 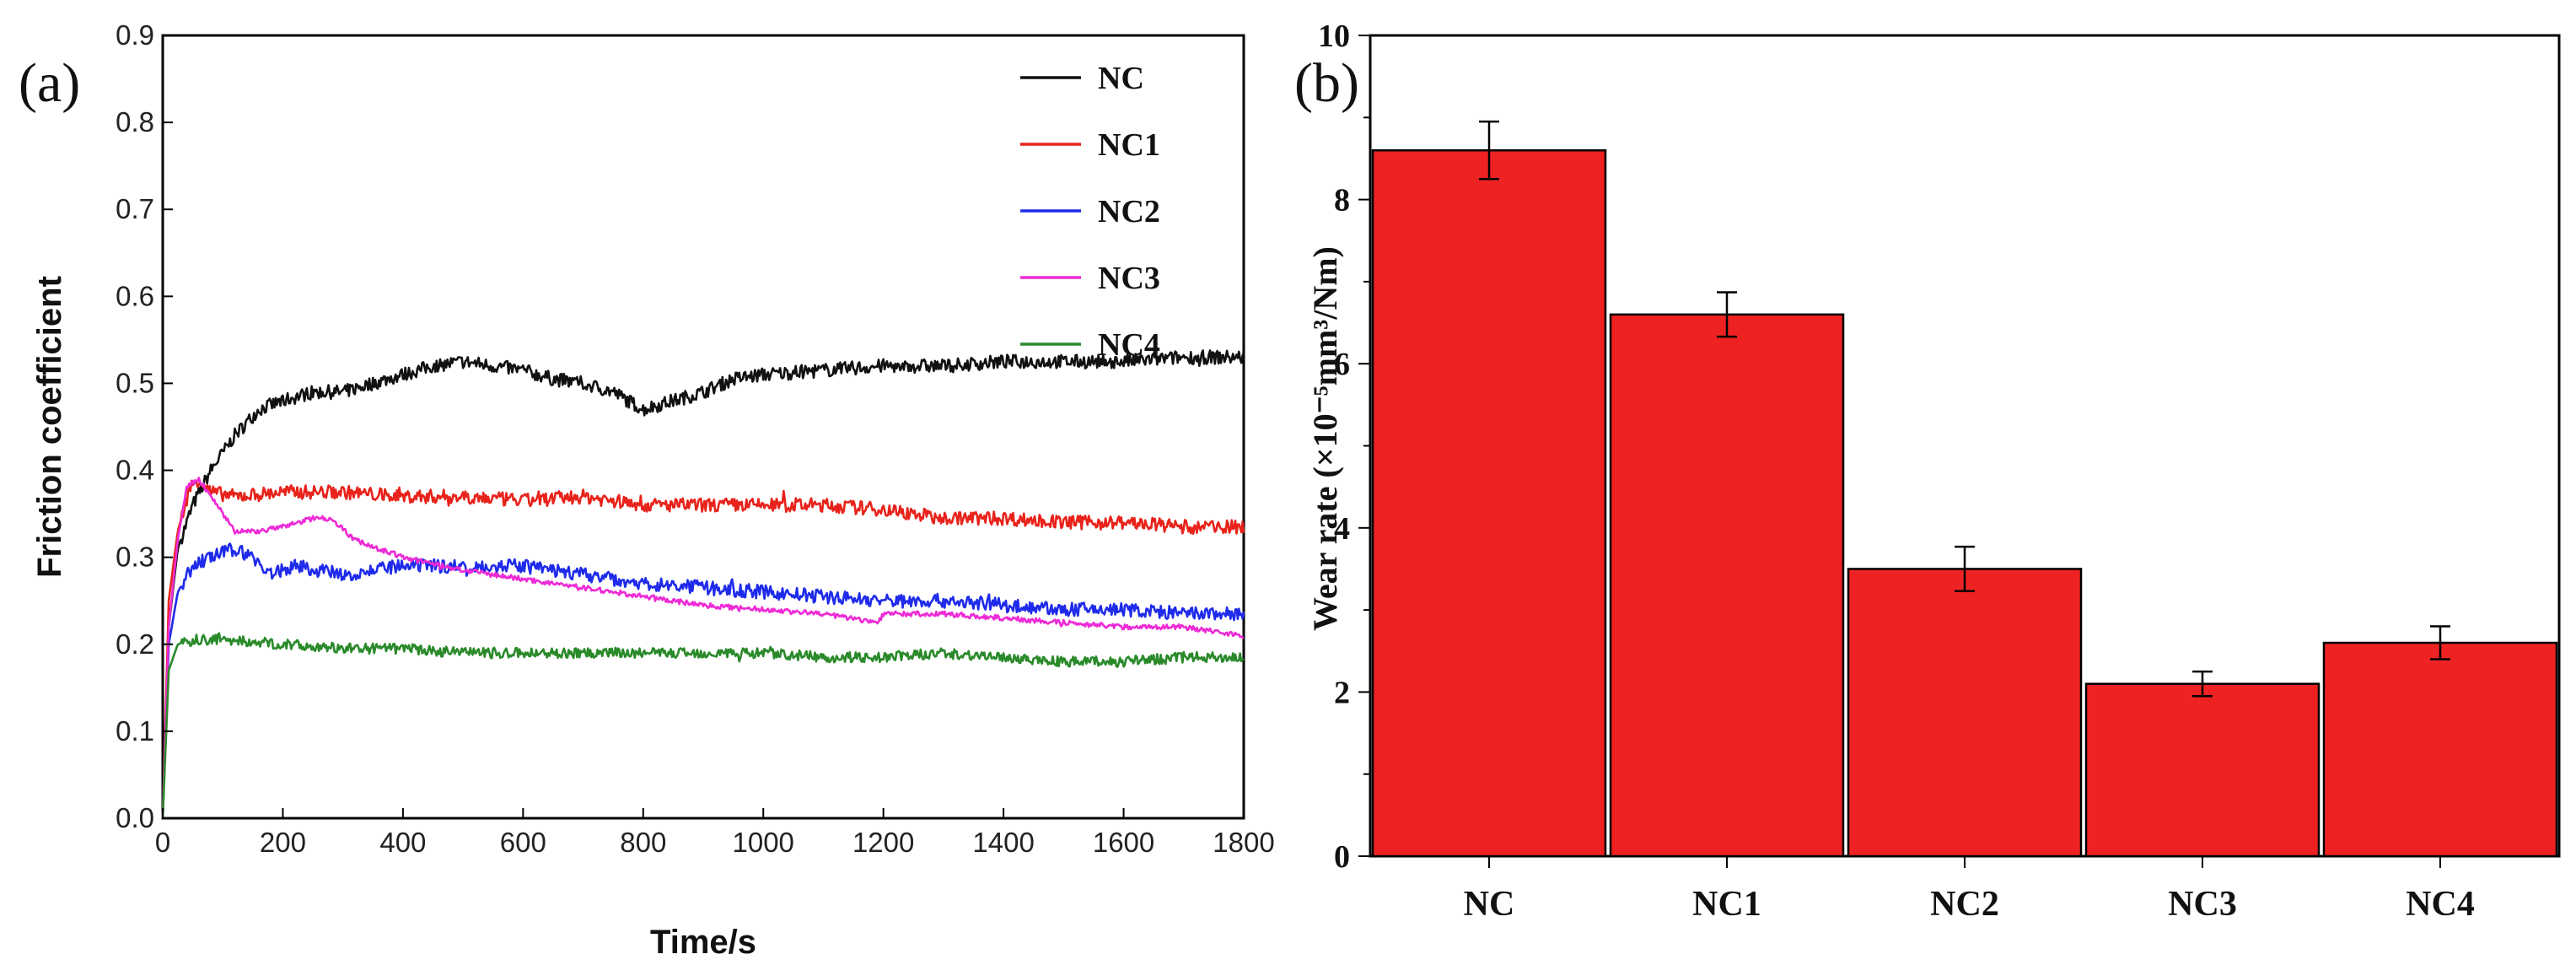 I want to click on legend-label: NC3, so click(x=1129, y=278).